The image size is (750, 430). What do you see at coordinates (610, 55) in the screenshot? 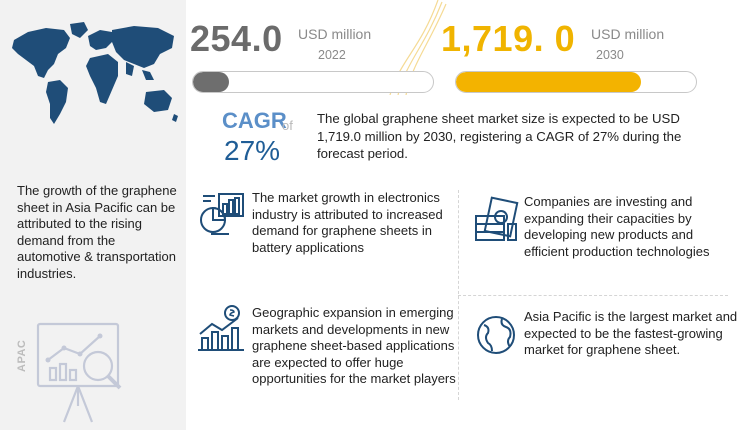
I see `year-2030: 2030` at bounding box center [610, 55].